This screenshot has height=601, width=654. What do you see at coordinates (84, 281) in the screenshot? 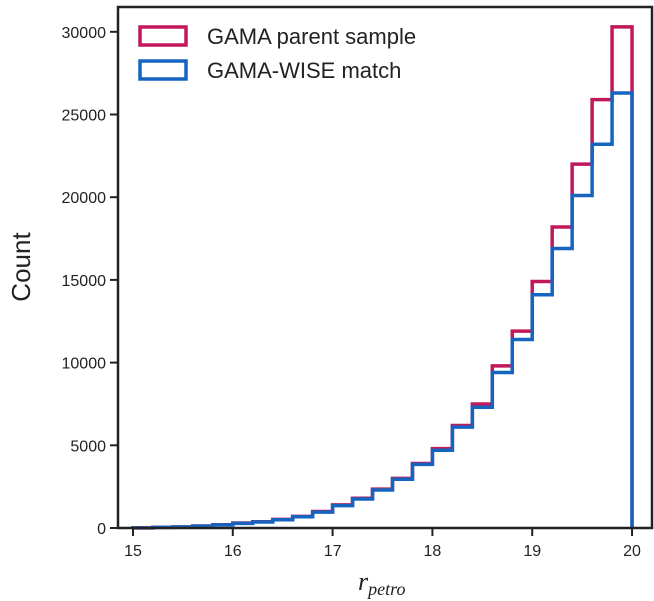
I see `y-tick-label: 15000` at bounding box center [84, 281].